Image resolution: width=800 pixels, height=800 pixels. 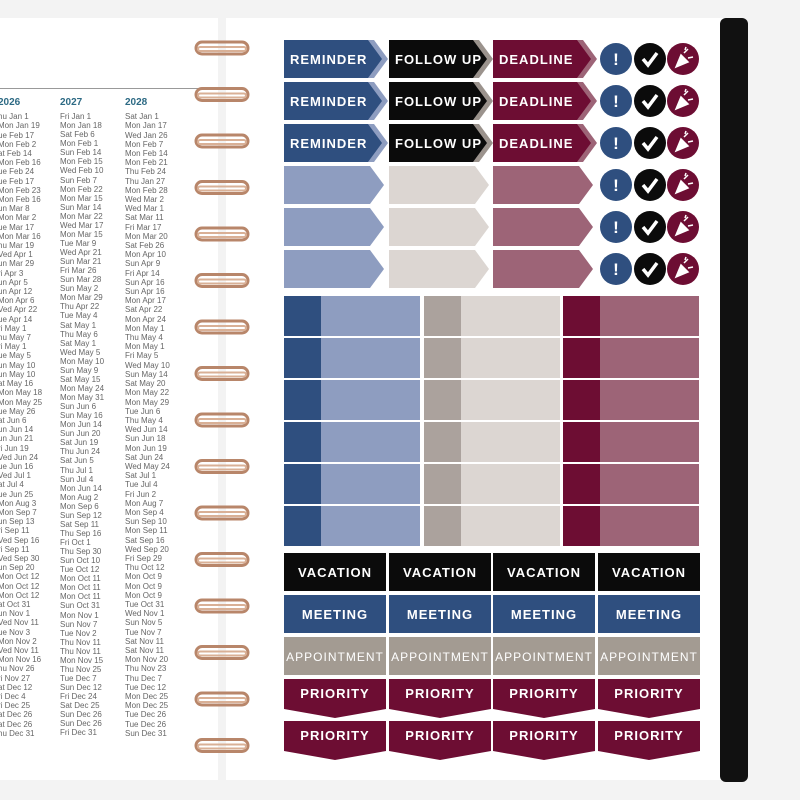 What do you see at coordinates (82, 225) in the screenshot?
I see `holiday-date: Wed Mar 17` at bounding box center [82, 225].